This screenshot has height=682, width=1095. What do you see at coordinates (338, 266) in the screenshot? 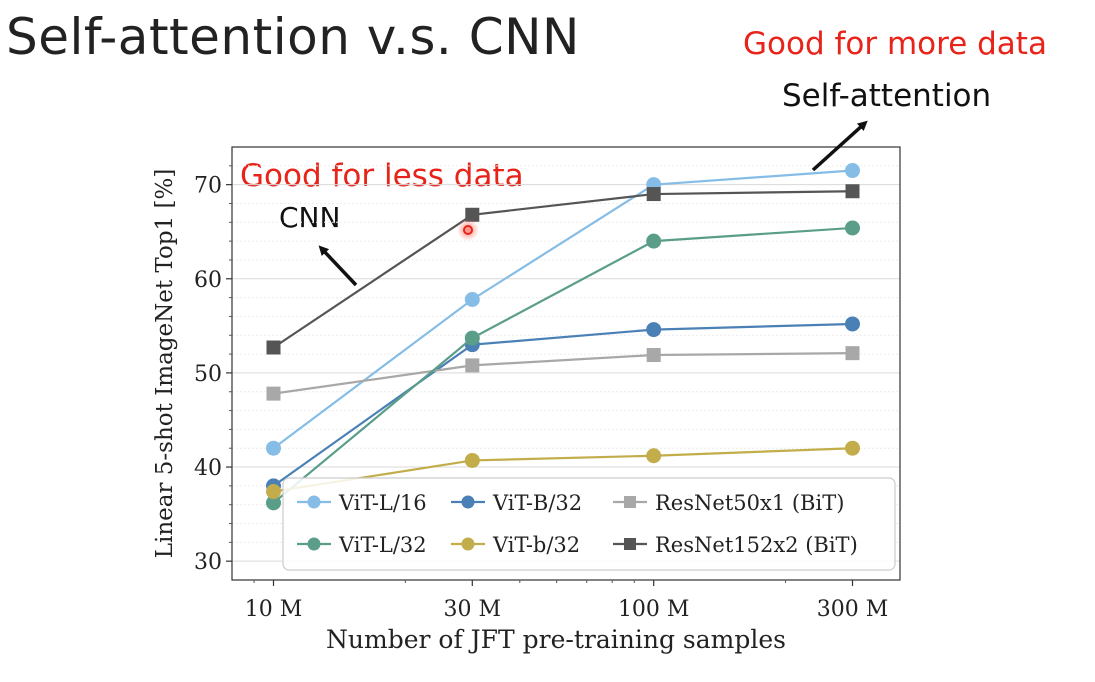
I see `cnn-arrow` at bounding box center [338, 266].